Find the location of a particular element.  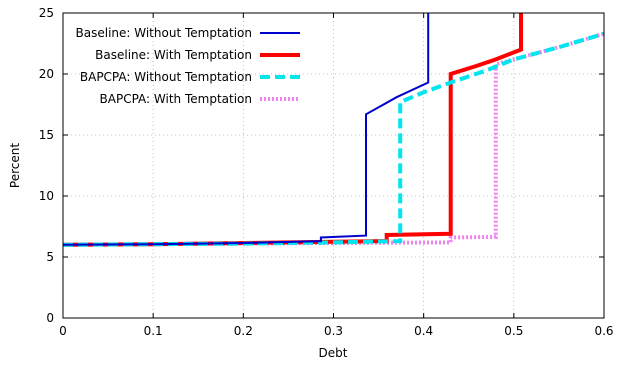

y-tick-label: 10 is located at coordinates (46, 196).